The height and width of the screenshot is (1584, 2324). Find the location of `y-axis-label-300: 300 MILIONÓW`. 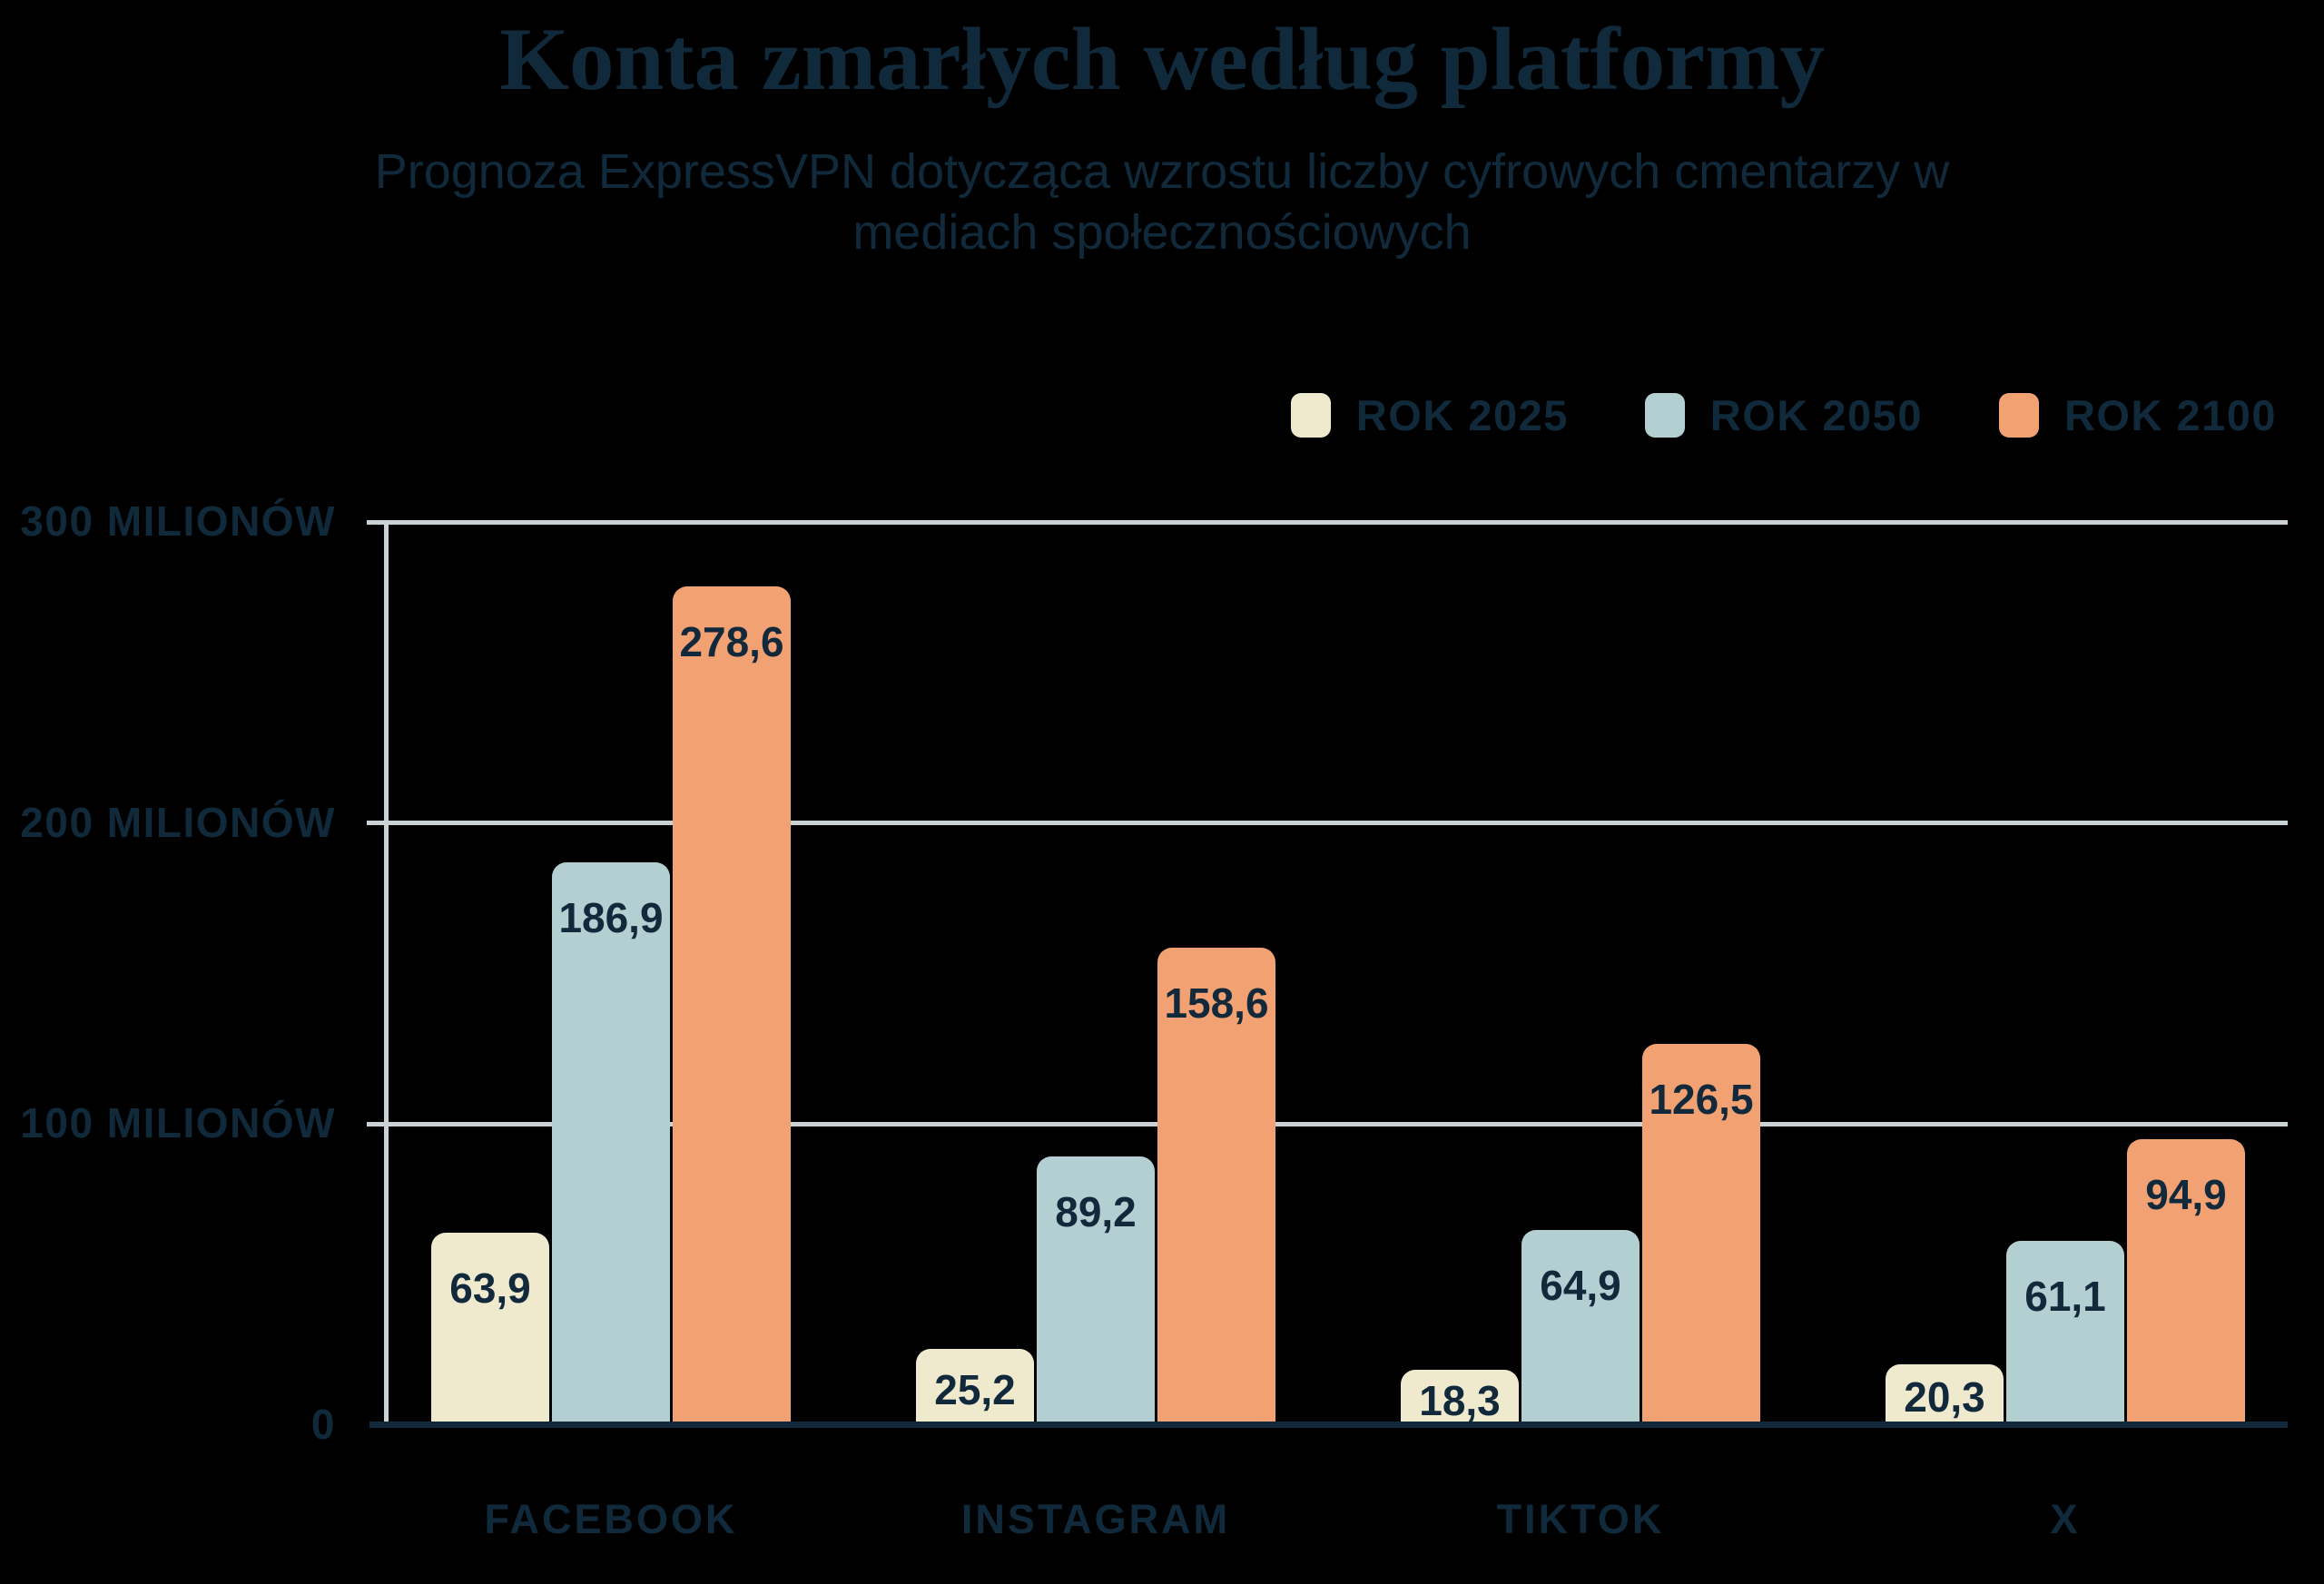

y-axis-label-300: 300 MILIONÓW is located at coordinates (178, 521).